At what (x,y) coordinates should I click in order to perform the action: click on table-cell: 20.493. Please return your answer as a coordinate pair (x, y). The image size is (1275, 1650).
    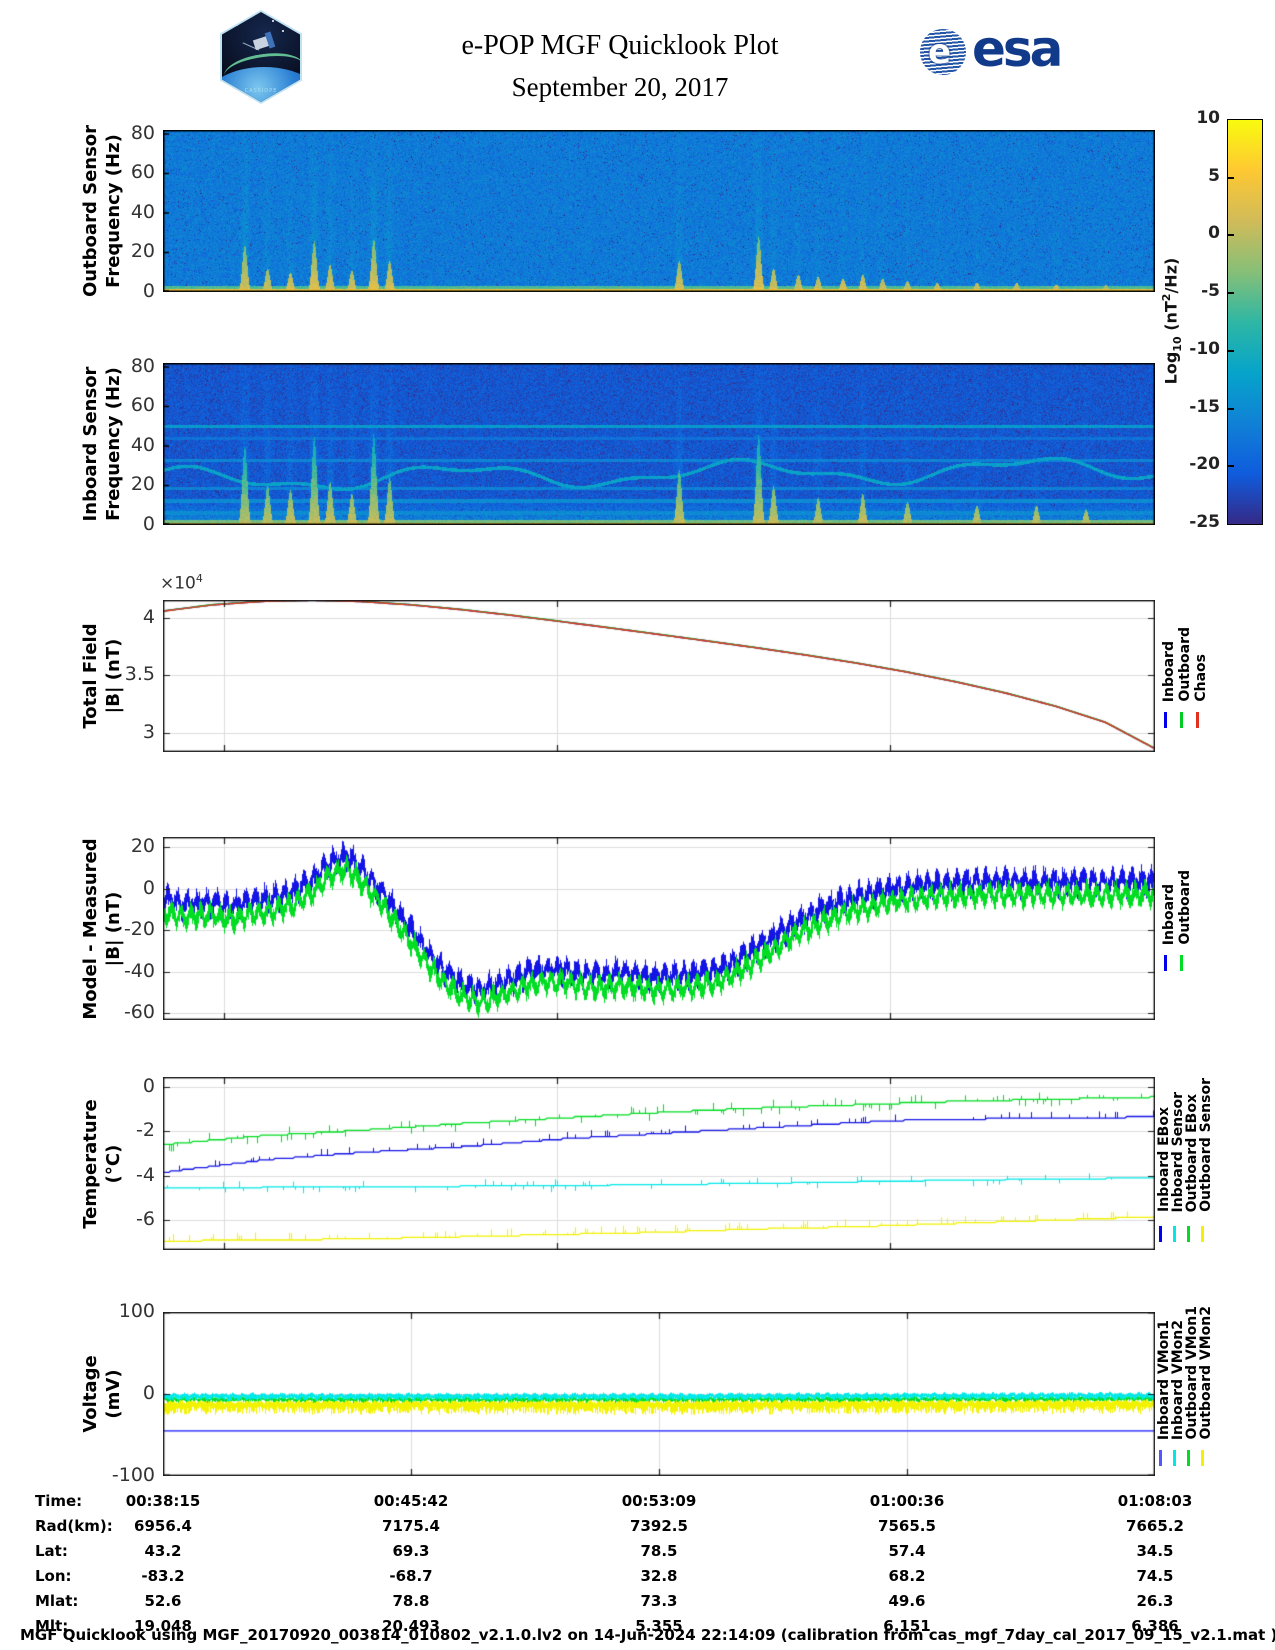
    Looking at the image, I should click on (411, 1626).